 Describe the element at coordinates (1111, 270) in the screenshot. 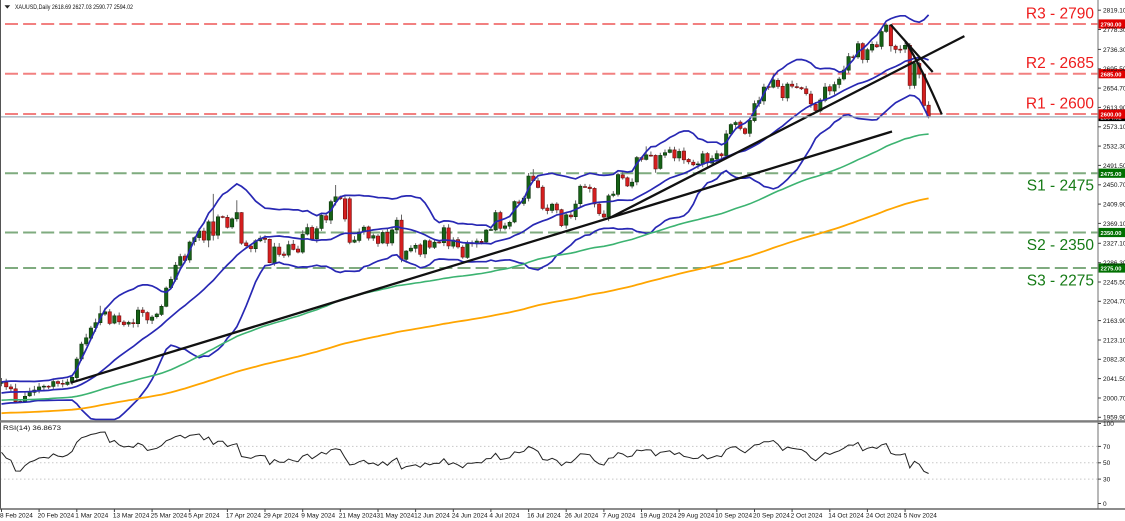

I see `svg-text: 2275.00` at that location.